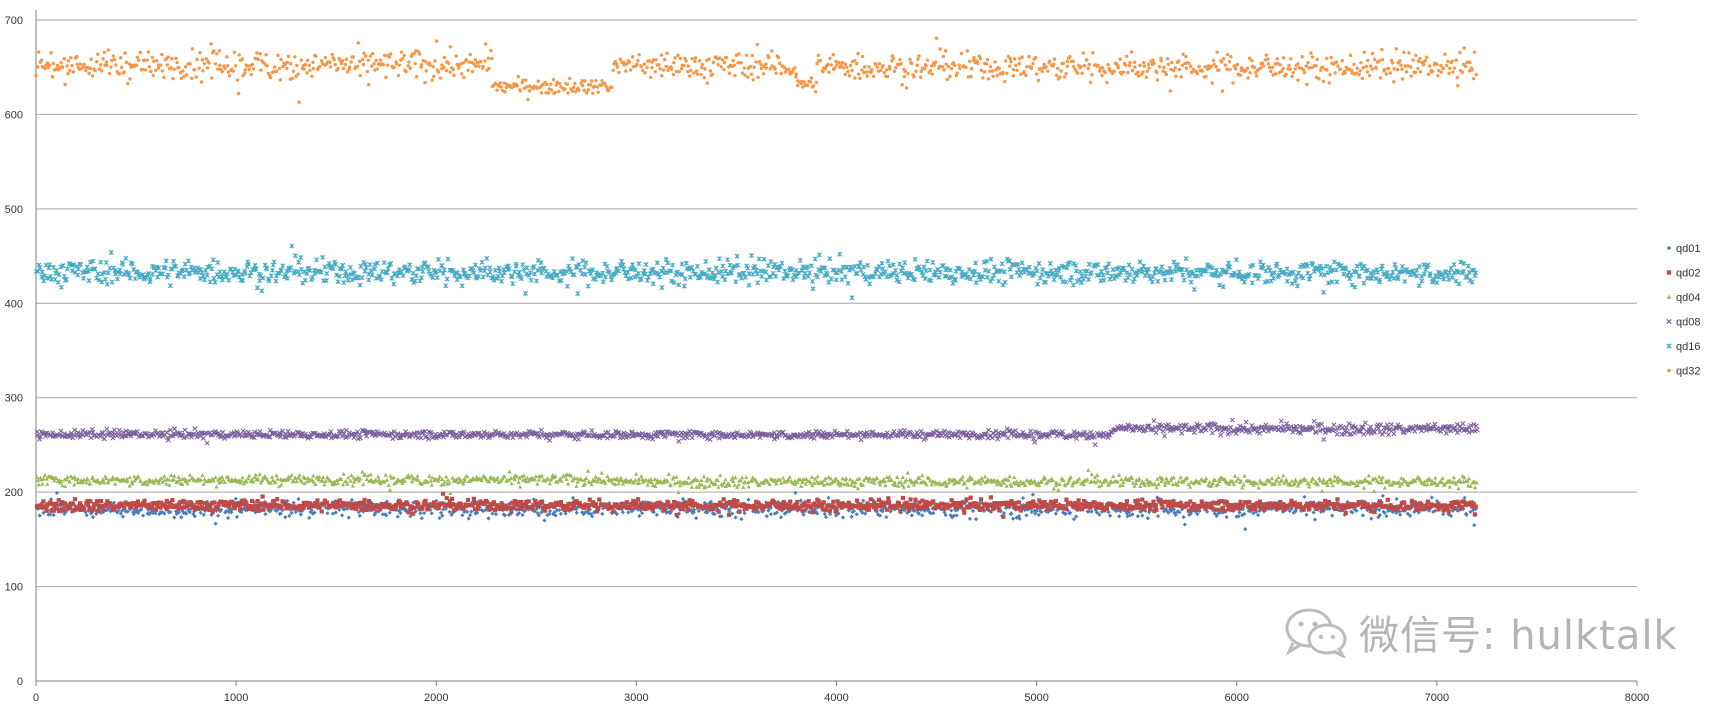  I want to click on x-tick-label: 2000, so click(436, 698).